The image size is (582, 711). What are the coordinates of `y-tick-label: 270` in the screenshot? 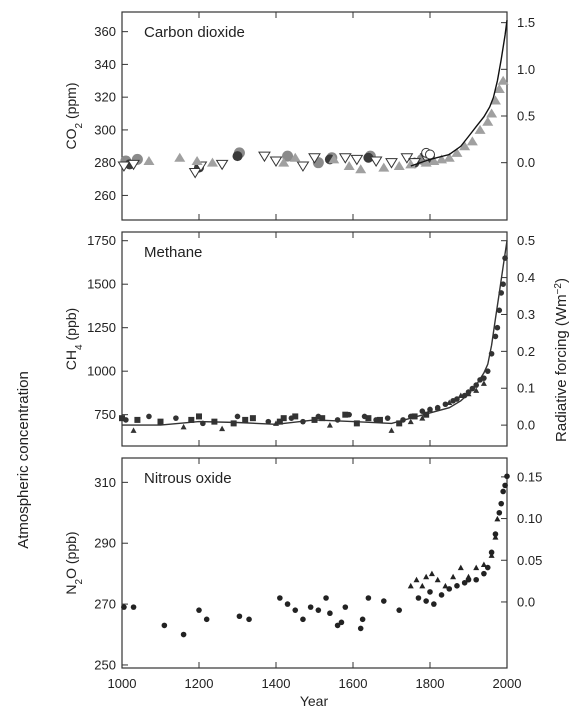 It's located at (105, 604).